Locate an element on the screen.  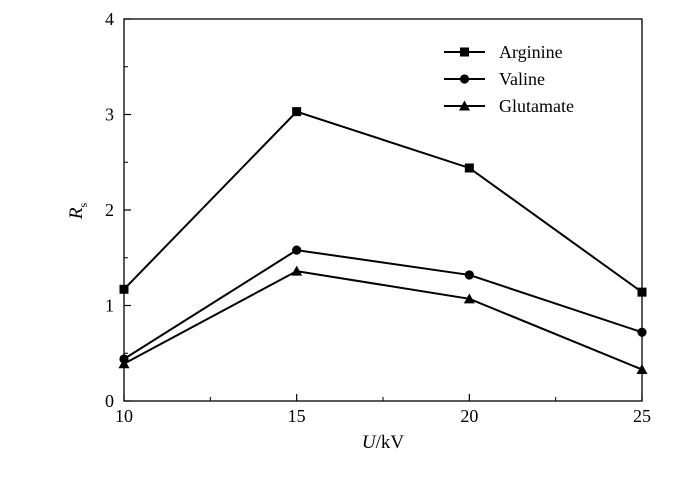
legend: Arginine Valine Glutamate is located at coordinates (509, 79).